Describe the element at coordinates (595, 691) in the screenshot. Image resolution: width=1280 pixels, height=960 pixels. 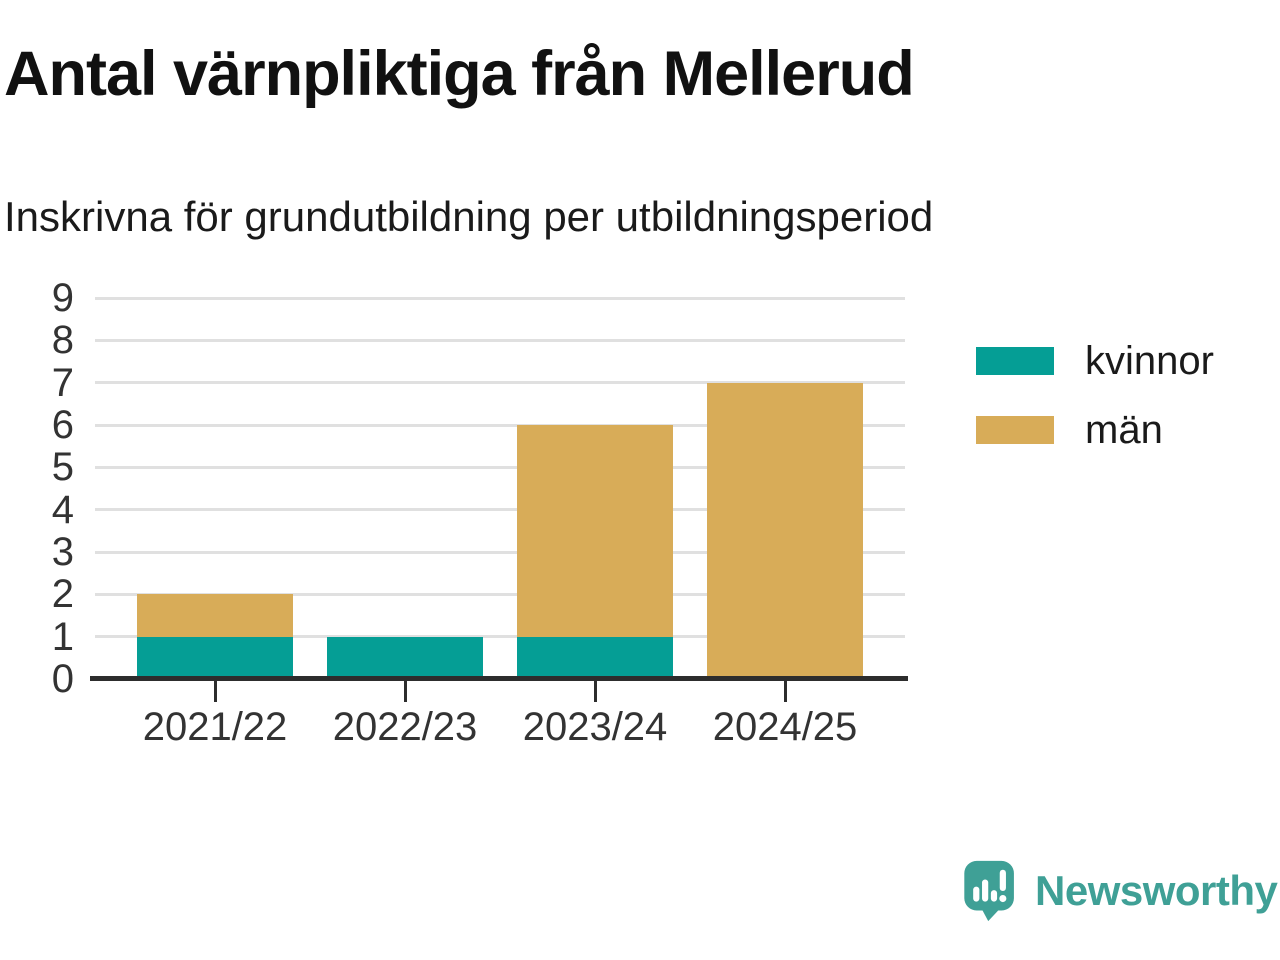
I see `x-tick-2023/24` at that location.